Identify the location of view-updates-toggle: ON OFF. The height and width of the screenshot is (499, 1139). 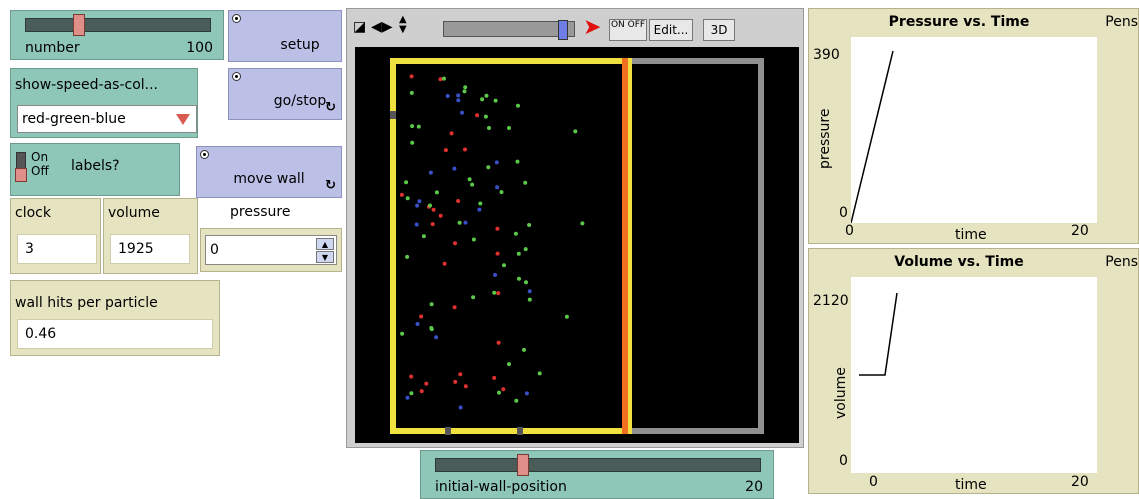
(628, 30).